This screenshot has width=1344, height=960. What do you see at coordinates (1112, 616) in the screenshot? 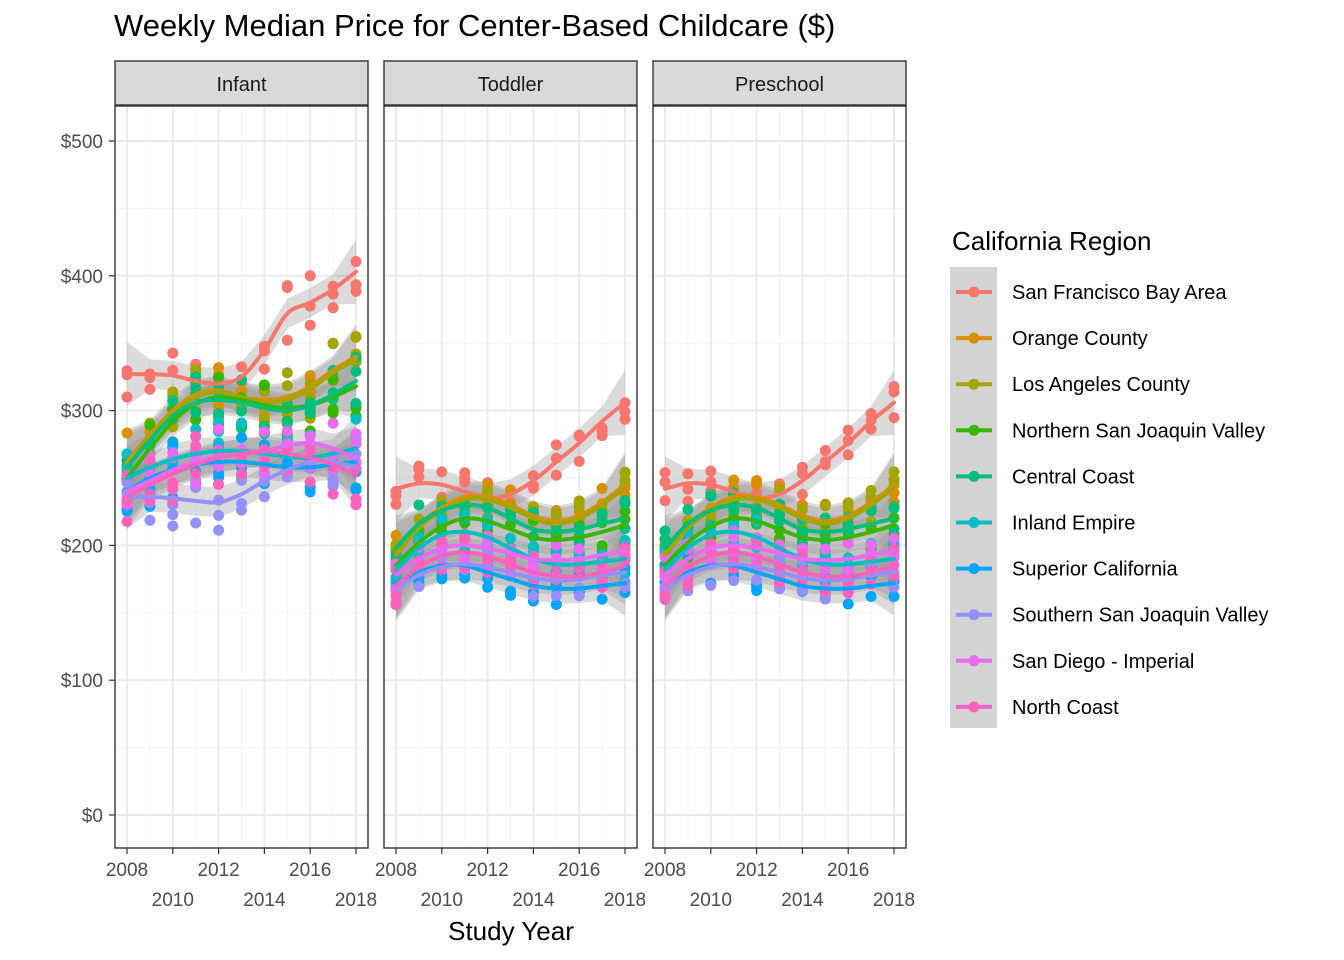
I see `legend-item: Southern San Joaquin Valley` at bounding box center [1112, 616].